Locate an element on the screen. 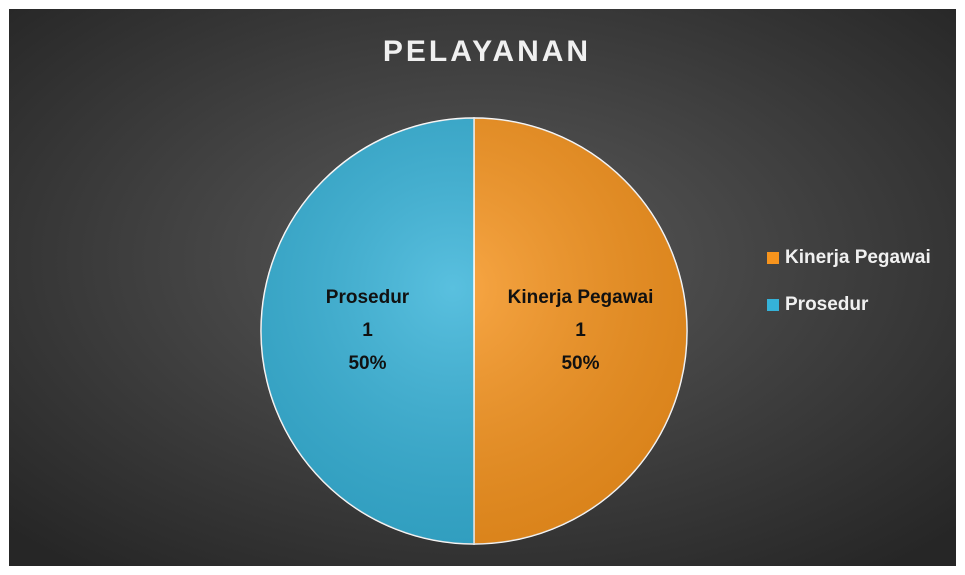 This screenshot has height=575, width=965. data-label-name: Prosedur is located at coordinates (368, 297).